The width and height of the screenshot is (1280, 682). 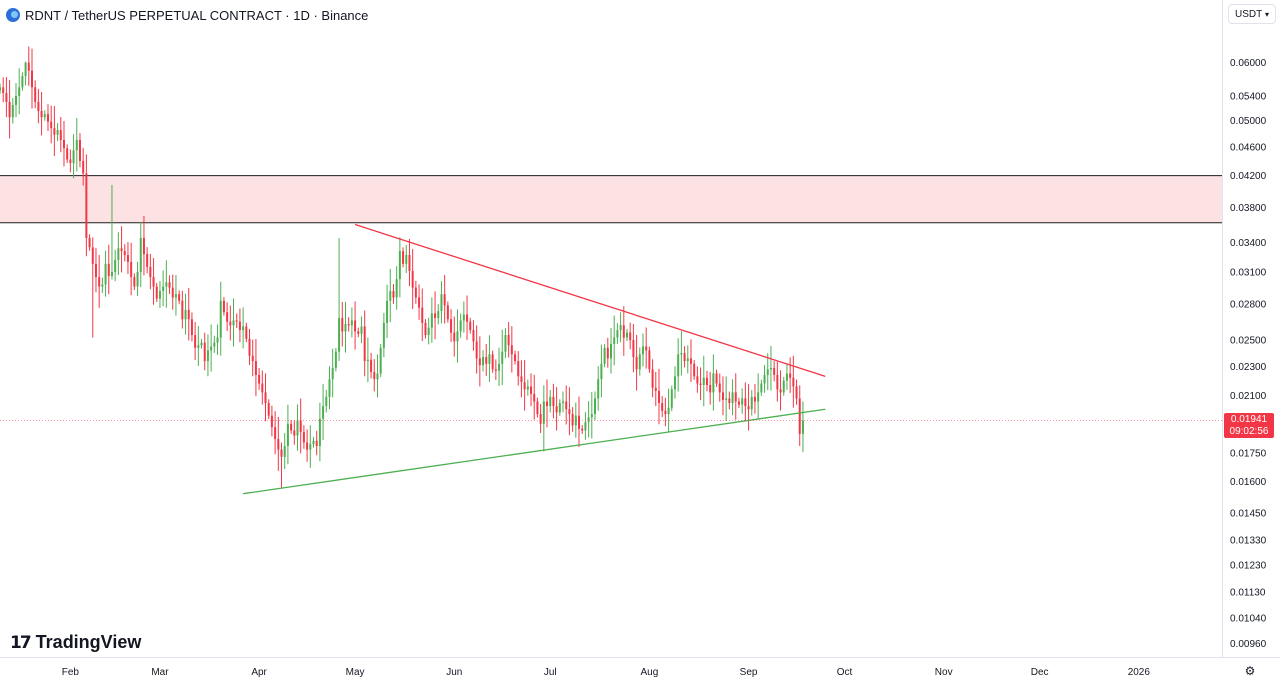 I want to click on chevron-down-icon: ▾, so click(x=1266, y=14).